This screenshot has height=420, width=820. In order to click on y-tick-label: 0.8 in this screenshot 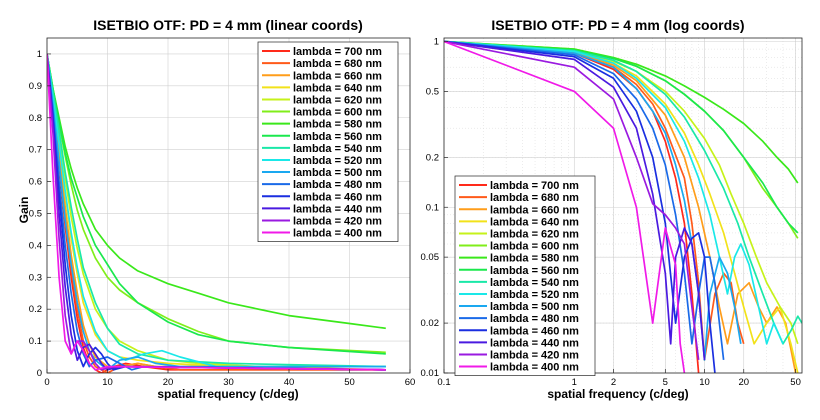, I will do `click(35, 118)`.